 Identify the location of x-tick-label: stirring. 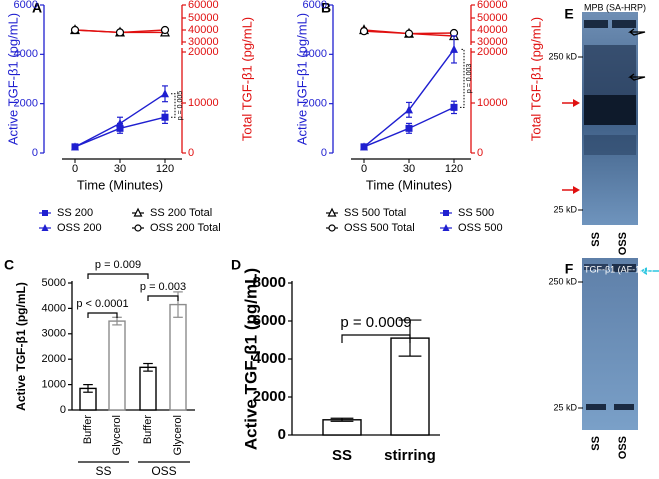
(410, 455).